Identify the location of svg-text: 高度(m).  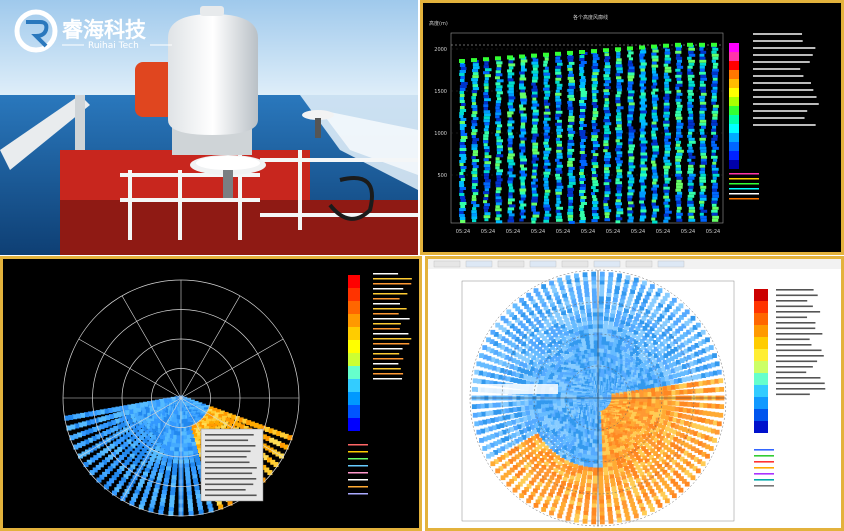
(438, 23).